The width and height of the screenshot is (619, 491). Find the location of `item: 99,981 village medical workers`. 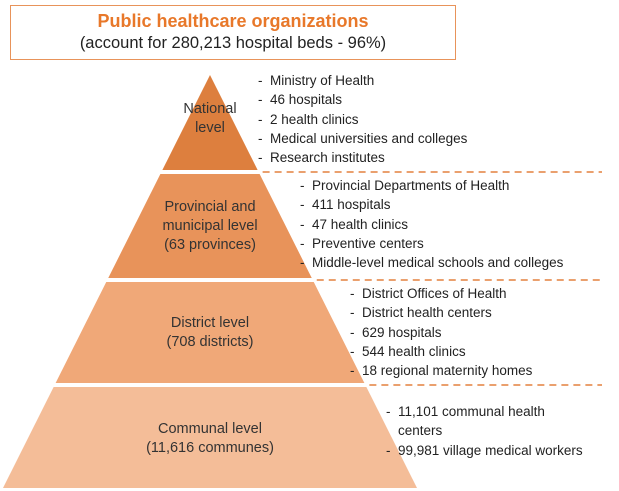

item: 99,981 village medical workers is located at coordinates (486, 450).